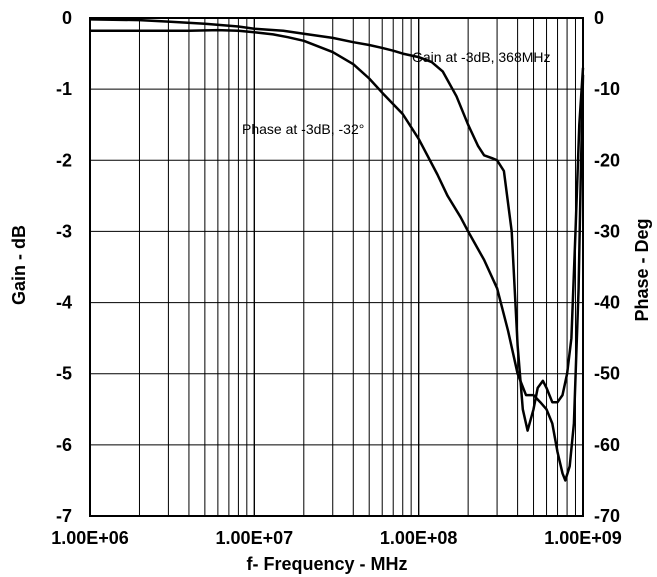  Describe the element at coordinates (599, 18) in the screenshot. I see `y-right-tick-label: 0` at that location.